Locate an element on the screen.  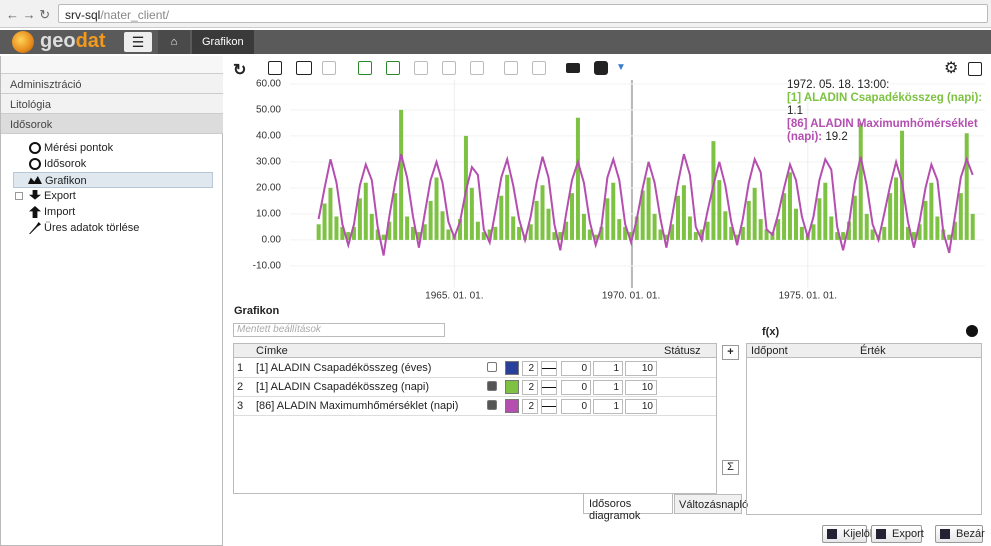
sidebar-item: Idősorok is located at coordinates (65, 164).